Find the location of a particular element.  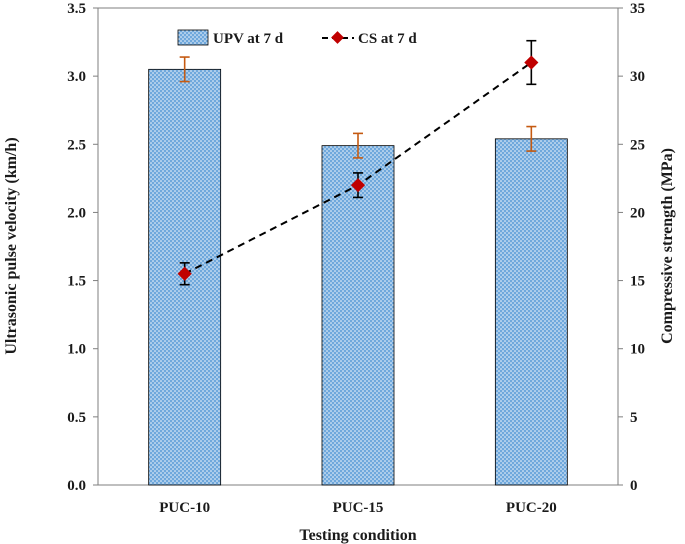

y-right-tick-label: 25 is located at coordinates (637, 145).